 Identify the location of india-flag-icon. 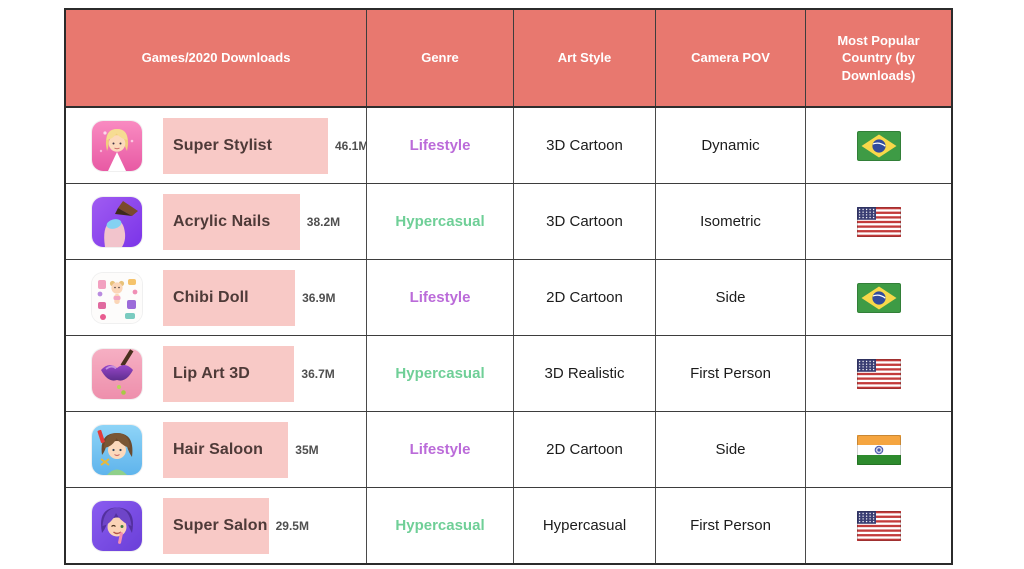
(878, 449).